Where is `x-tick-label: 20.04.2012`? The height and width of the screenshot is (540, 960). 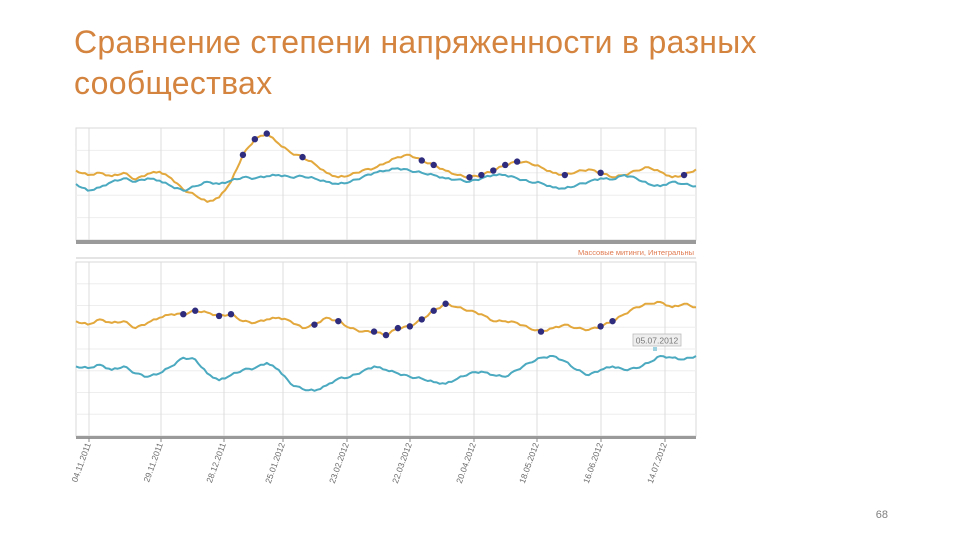
x-tick-label: 20.04.2012 is located at coordinates (466, 463).